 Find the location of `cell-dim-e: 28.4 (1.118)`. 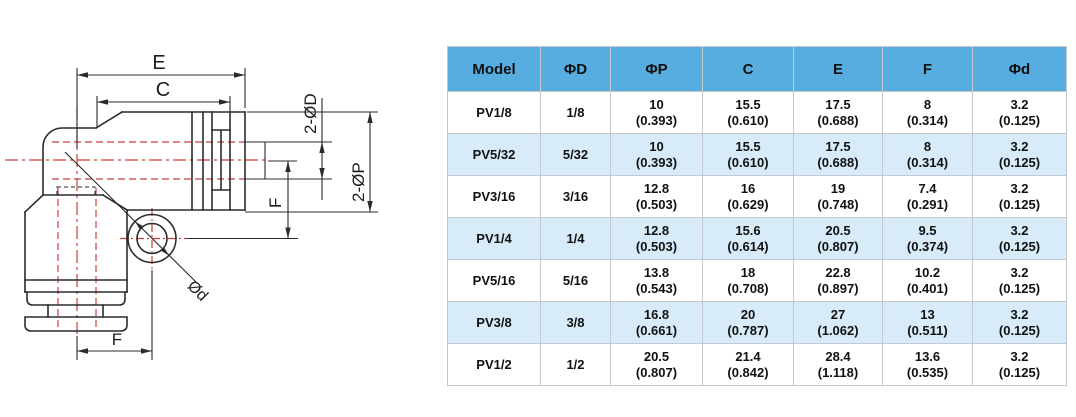

cell-dim-e: 28.4 (1.118) is located at coordinates (838, 364).